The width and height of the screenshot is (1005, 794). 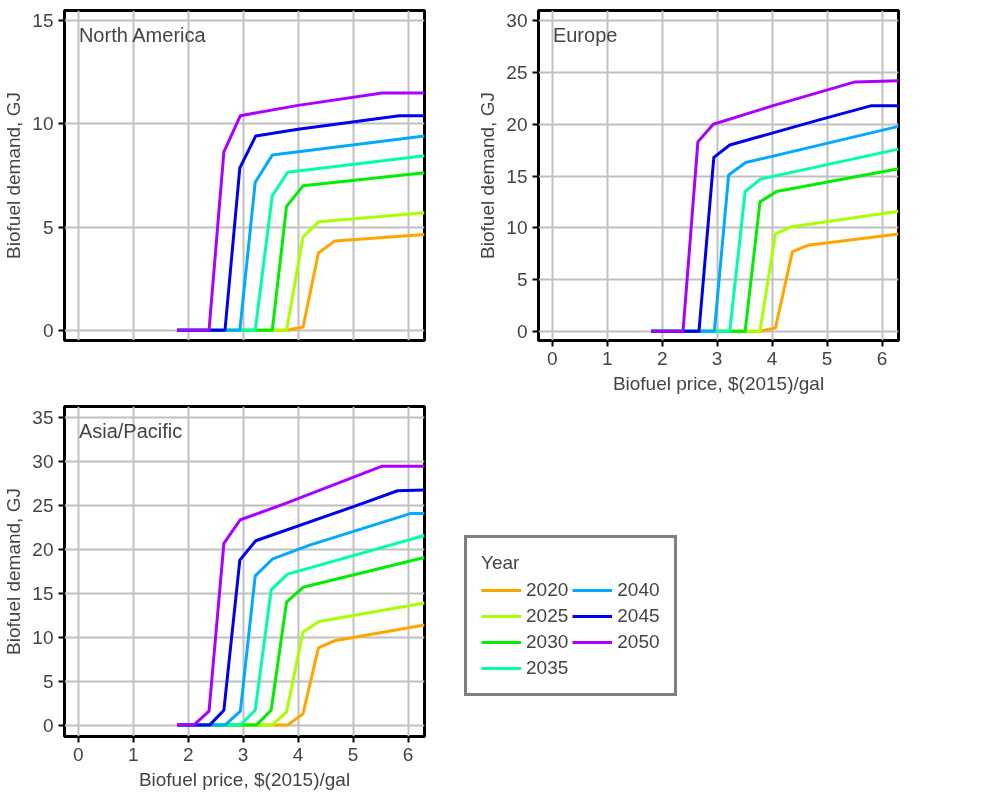 What do you see at coordinates (547, 642) in the screenshot?
I see `legend-label: 2030` at bounding box center [547, 642].